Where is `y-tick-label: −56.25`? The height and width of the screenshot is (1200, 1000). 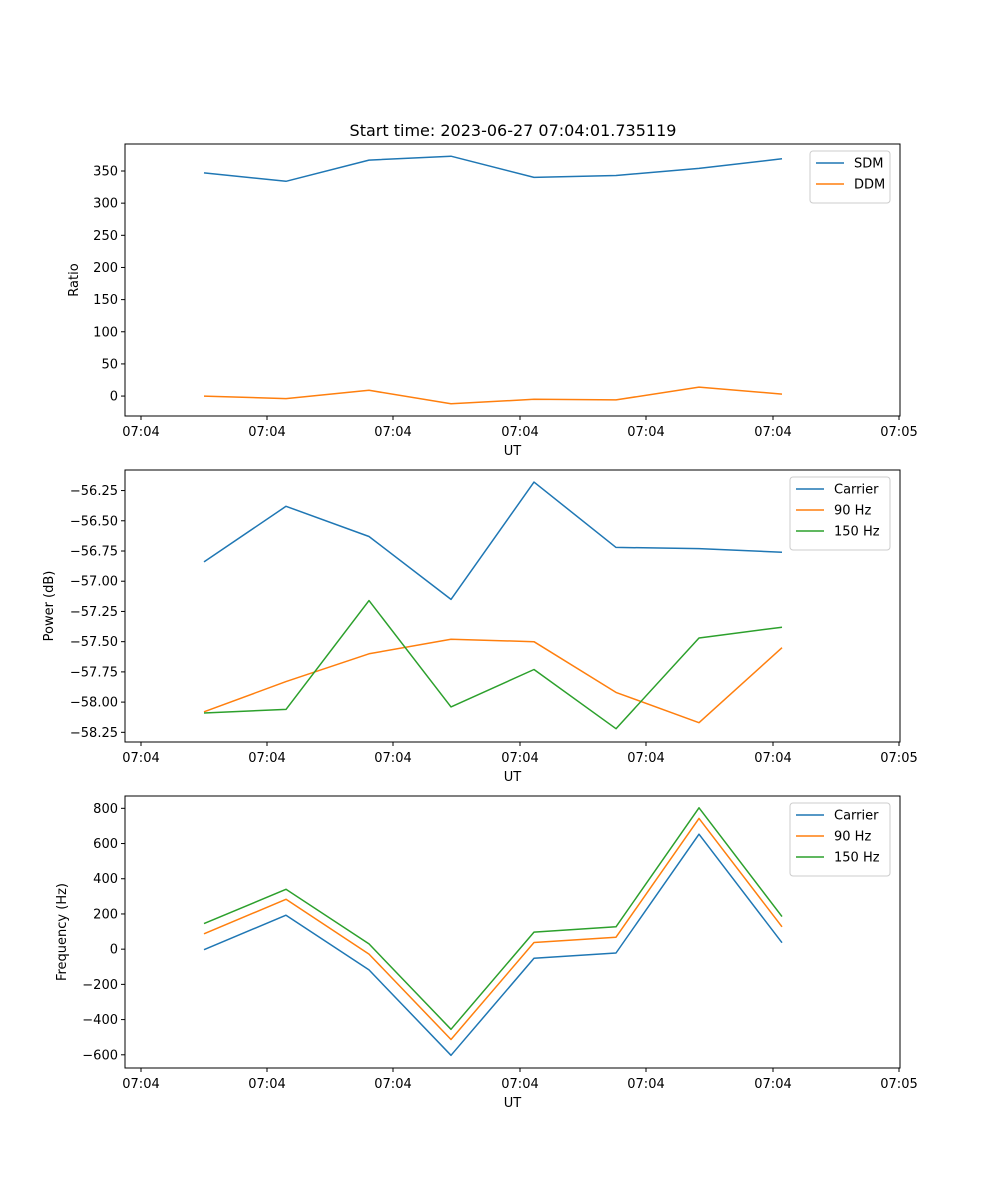
y-tick-label: −56.25 is located at coordinates (94, 491).